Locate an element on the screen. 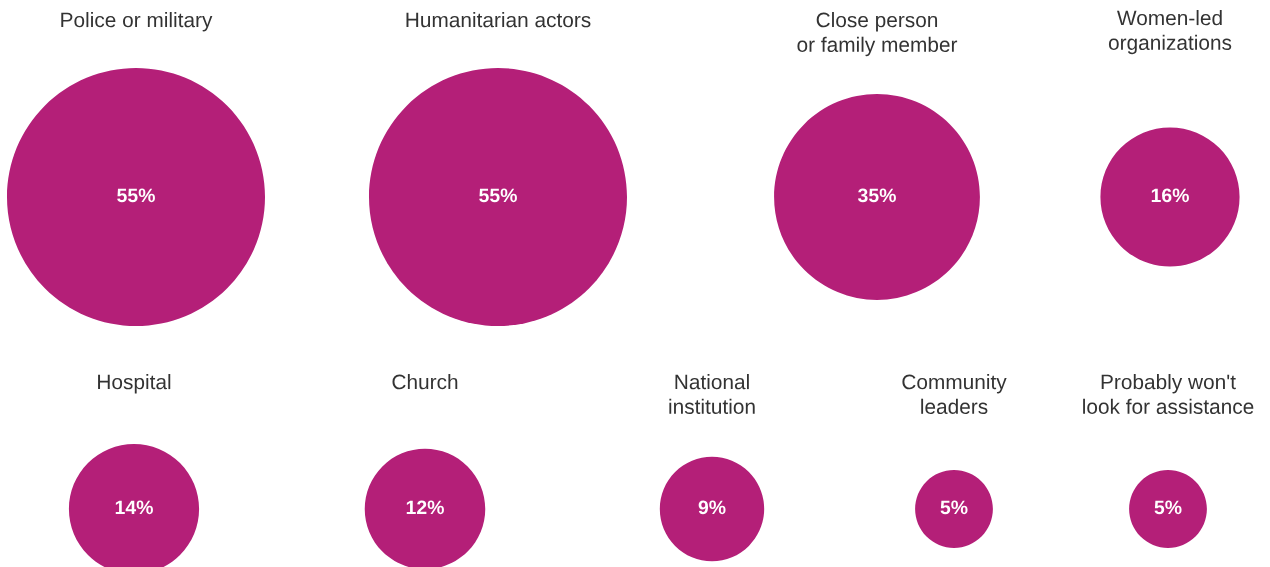  category-label: Humanitarian actors is located at coordinates (498, 20).